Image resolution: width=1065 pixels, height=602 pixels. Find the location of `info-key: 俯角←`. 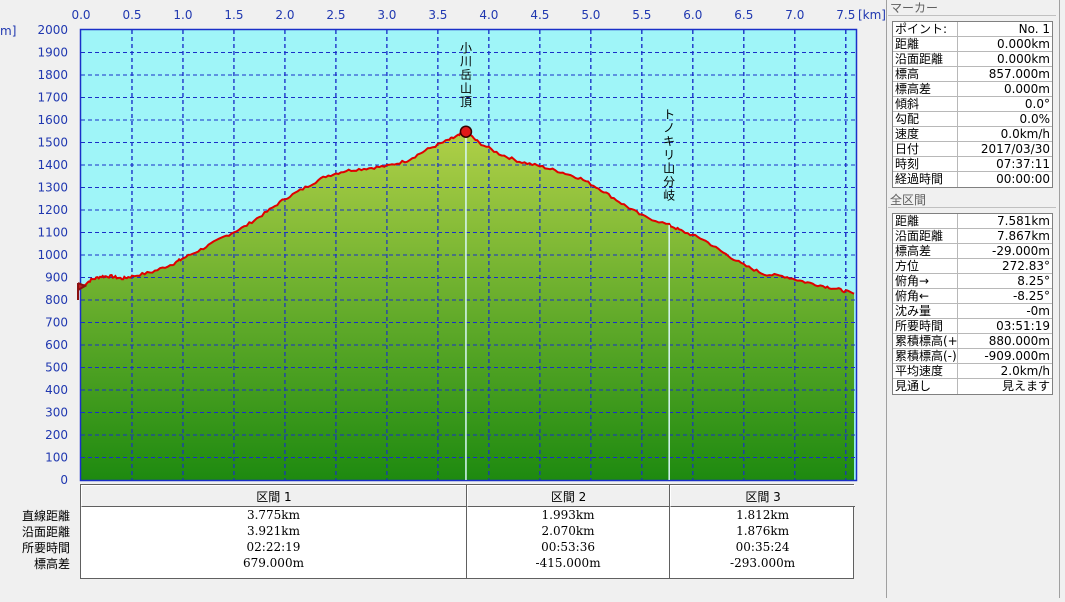

info-key: 俯角← is located at coordinates (925, 296).